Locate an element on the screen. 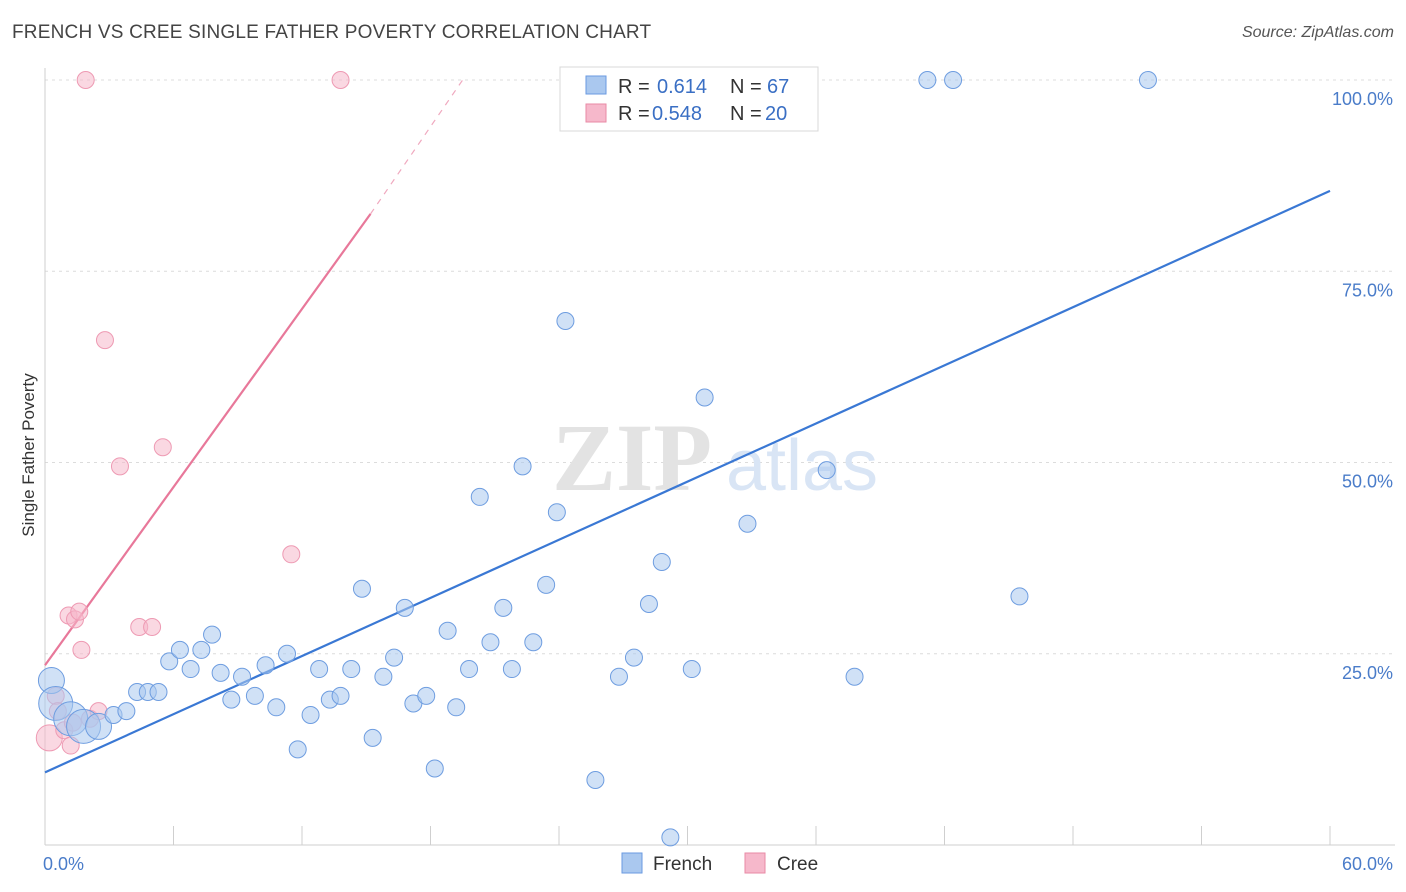 This screenshot has width=1406, height=892. legend-cree-r-label: R = is located at coordinates (634, 114).